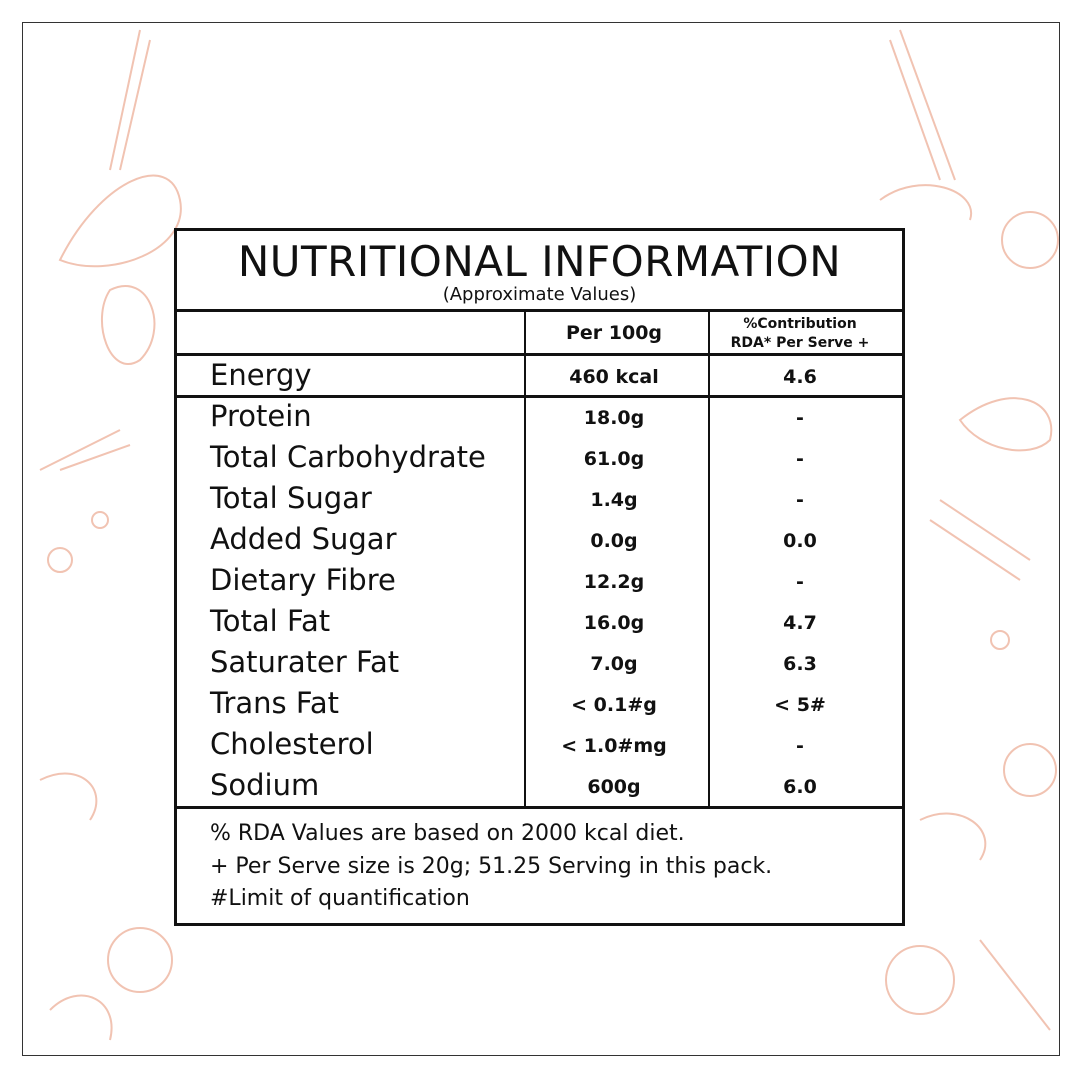 The image size is (1080, 1080). What do you see at coordinates (614, 418) in the screenshot?
I see `per-100g-value: 18.0g` at bounding box center [614, 418].